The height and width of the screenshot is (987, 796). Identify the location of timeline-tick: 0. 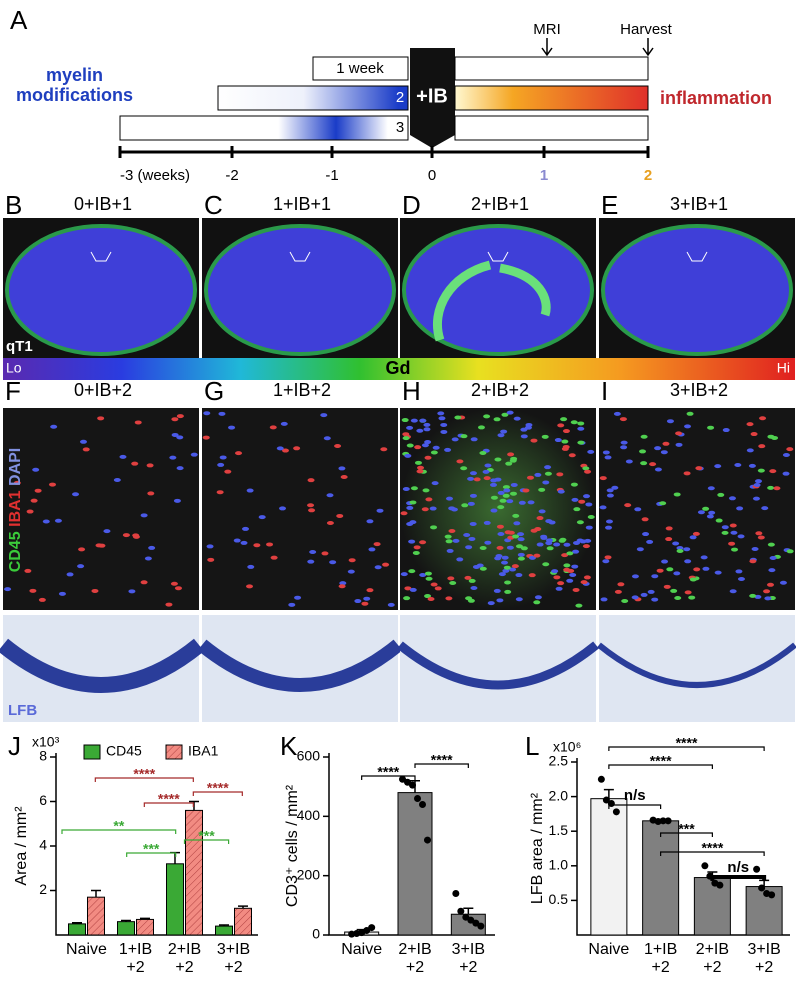
(432, 175).